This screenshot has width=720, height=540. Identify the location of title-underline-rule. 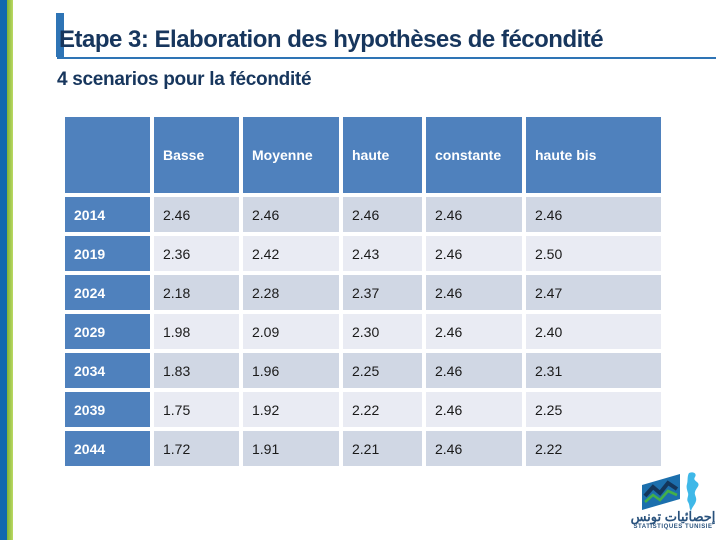
(386, 58).